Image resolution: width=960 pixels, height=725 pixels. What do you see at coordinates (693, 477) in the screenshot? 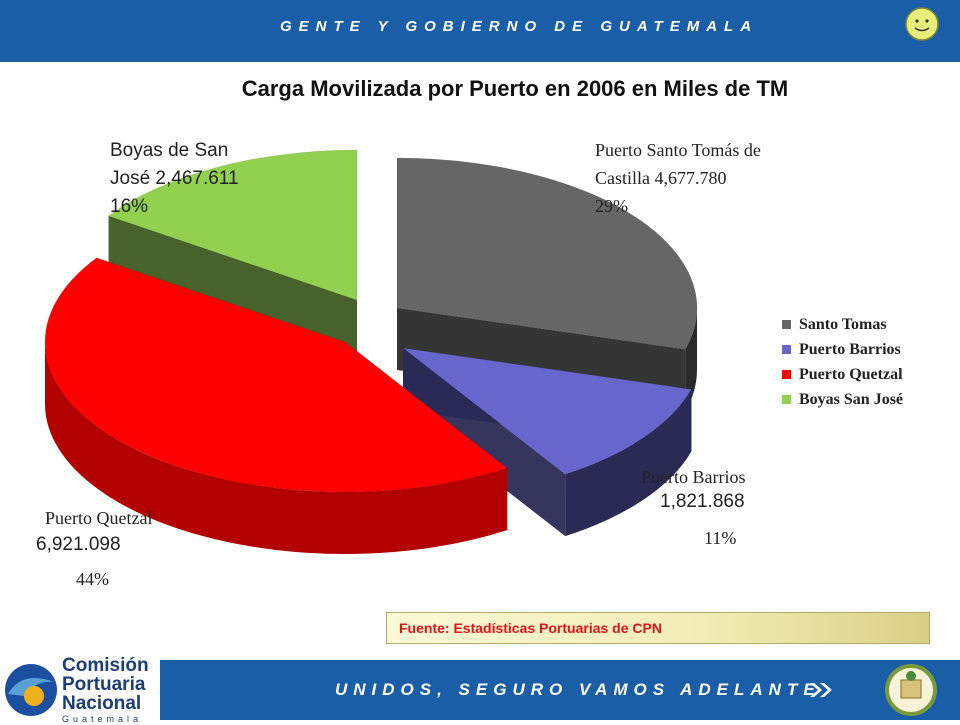
I see `label-barrios-name: Puerto Barrios` at bounding box center [693, 477].